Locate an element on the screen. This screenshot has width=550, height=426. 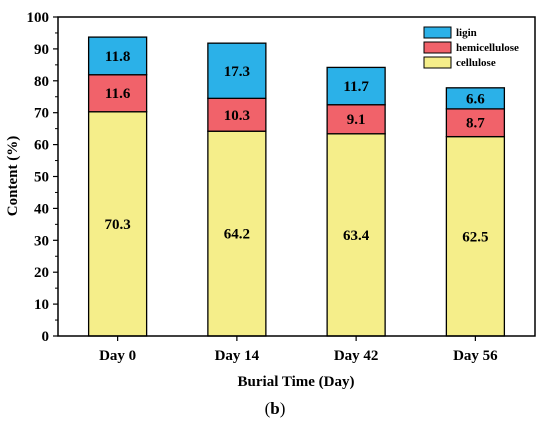
legend-swatch-cellulose is located at coordinates (437, 62).